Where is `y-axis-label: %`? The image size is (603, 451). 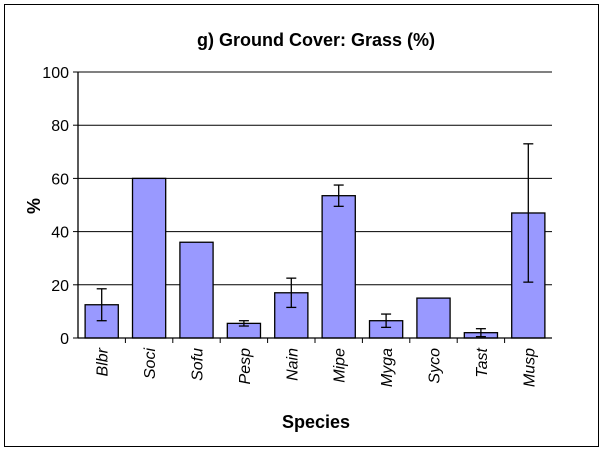 y-axis-label: % is located at coordinates (34, 206).